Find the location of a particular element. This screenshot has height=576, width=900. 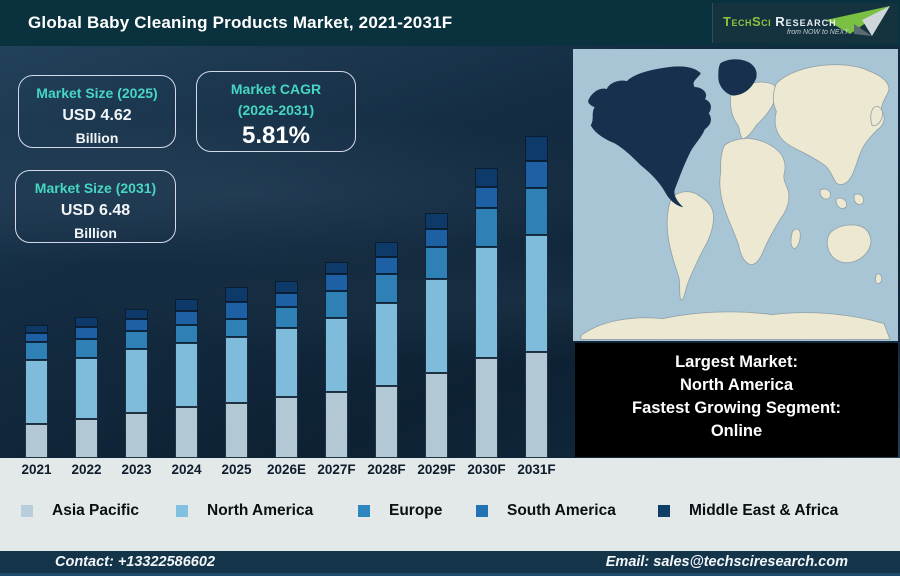

bar-segment-2031F-middle-east-africa is located at coordinates (536, 148).